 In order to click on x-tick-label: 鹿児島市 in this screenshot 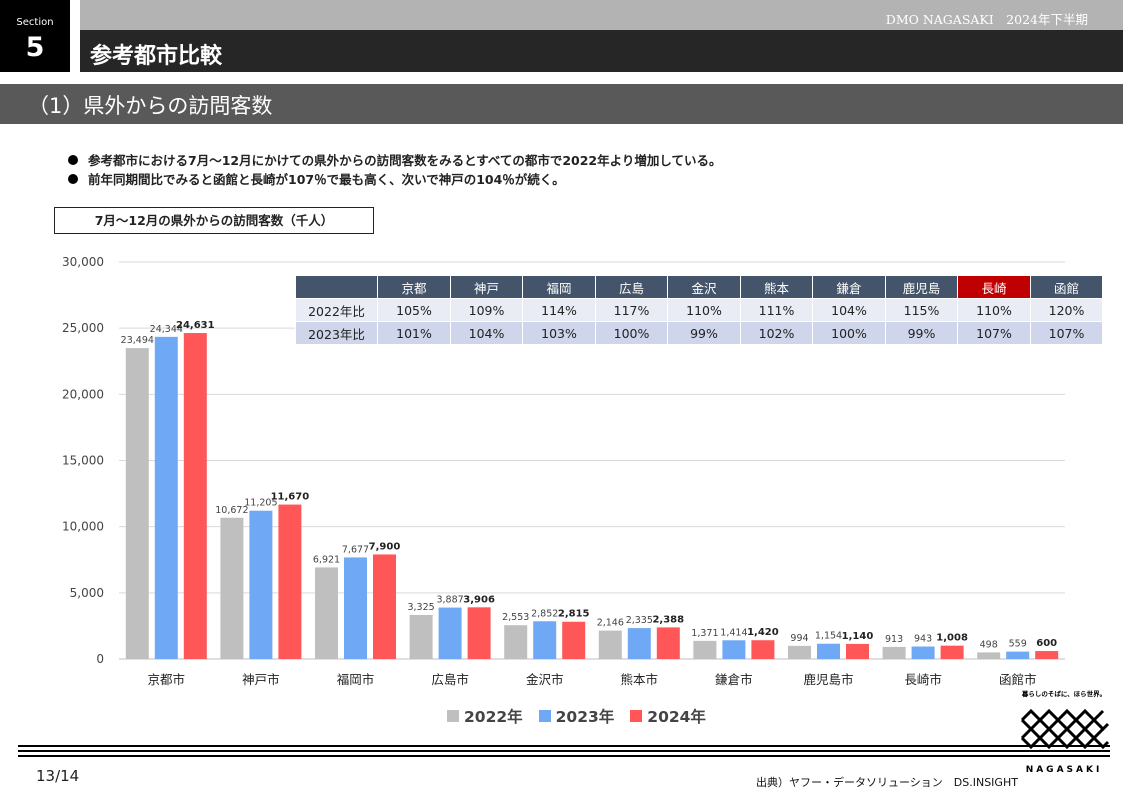, I will do `click(828, 679)`.